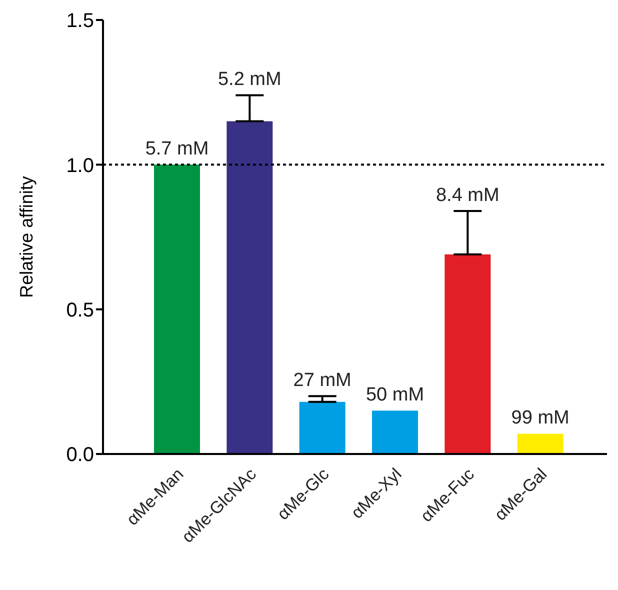 This screenshot has height=590, width=618. Describe the element at coordinates (395, 395) in the screenshot. I see `annotation: 50 mM` at that location.